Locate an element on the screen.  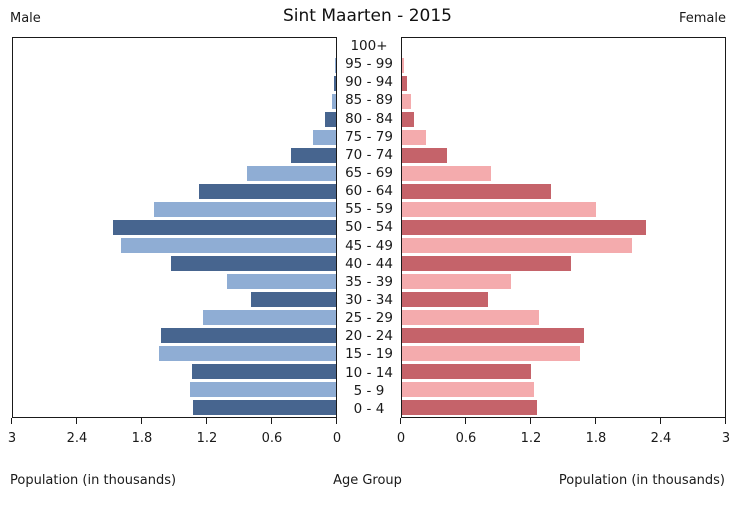
male-side-label: Male is located at coordinates (25, 18).